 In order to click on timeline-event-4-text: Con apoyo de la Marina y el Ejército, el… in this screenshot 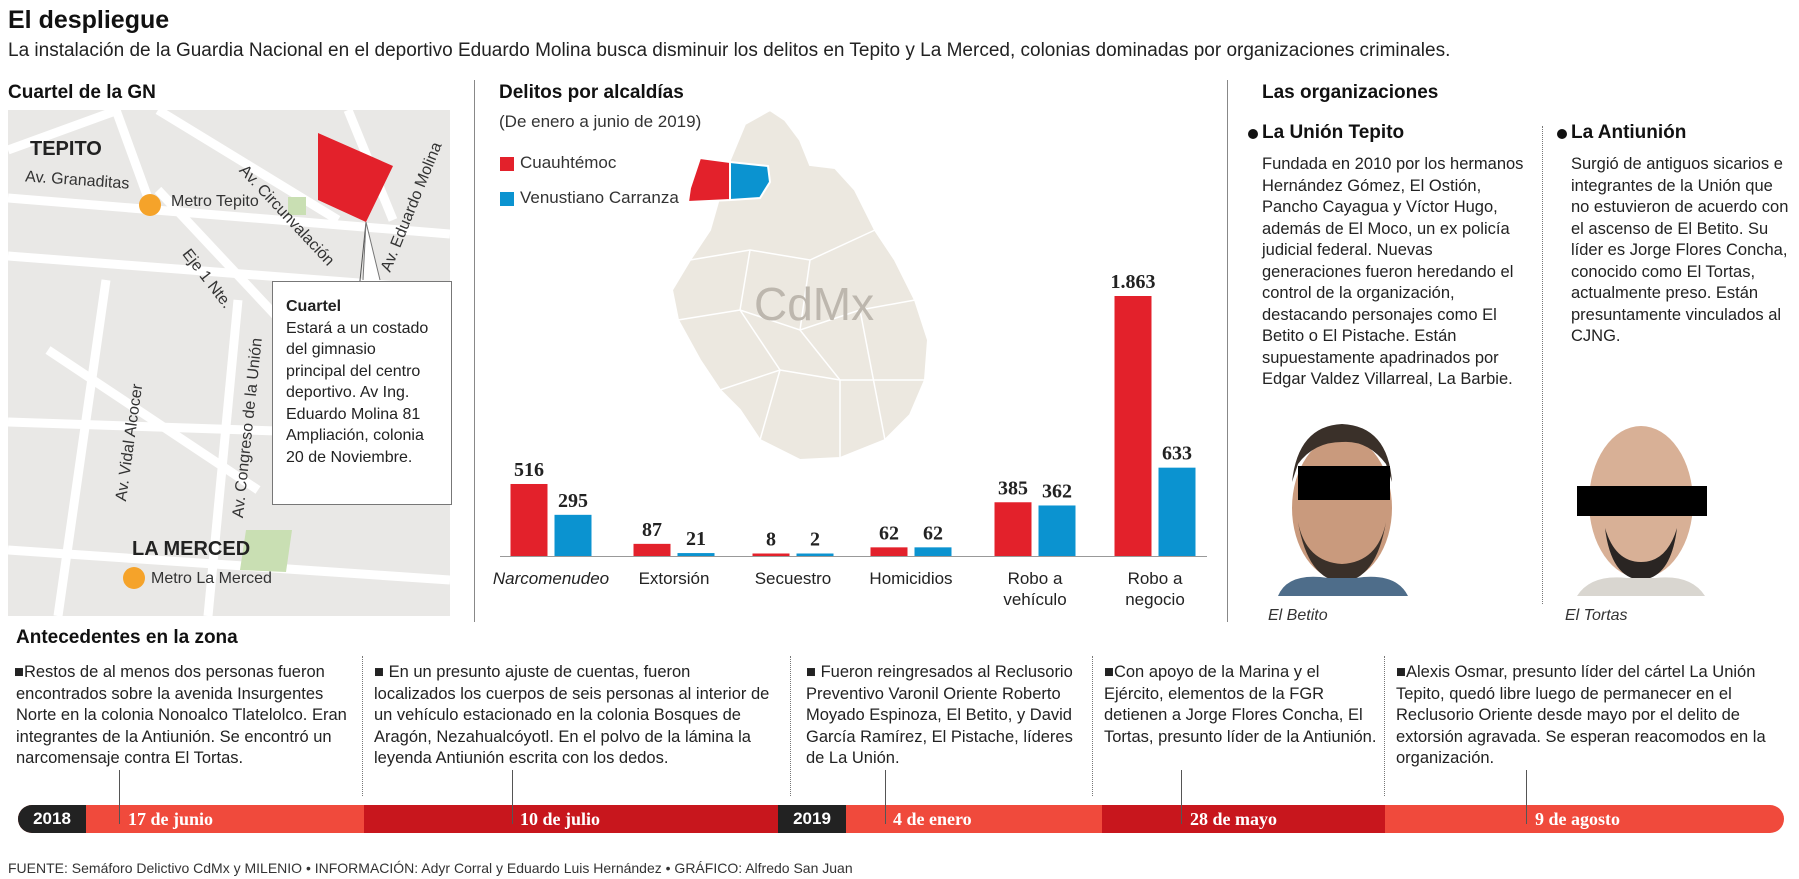, I will do `click(1240, 704)`.